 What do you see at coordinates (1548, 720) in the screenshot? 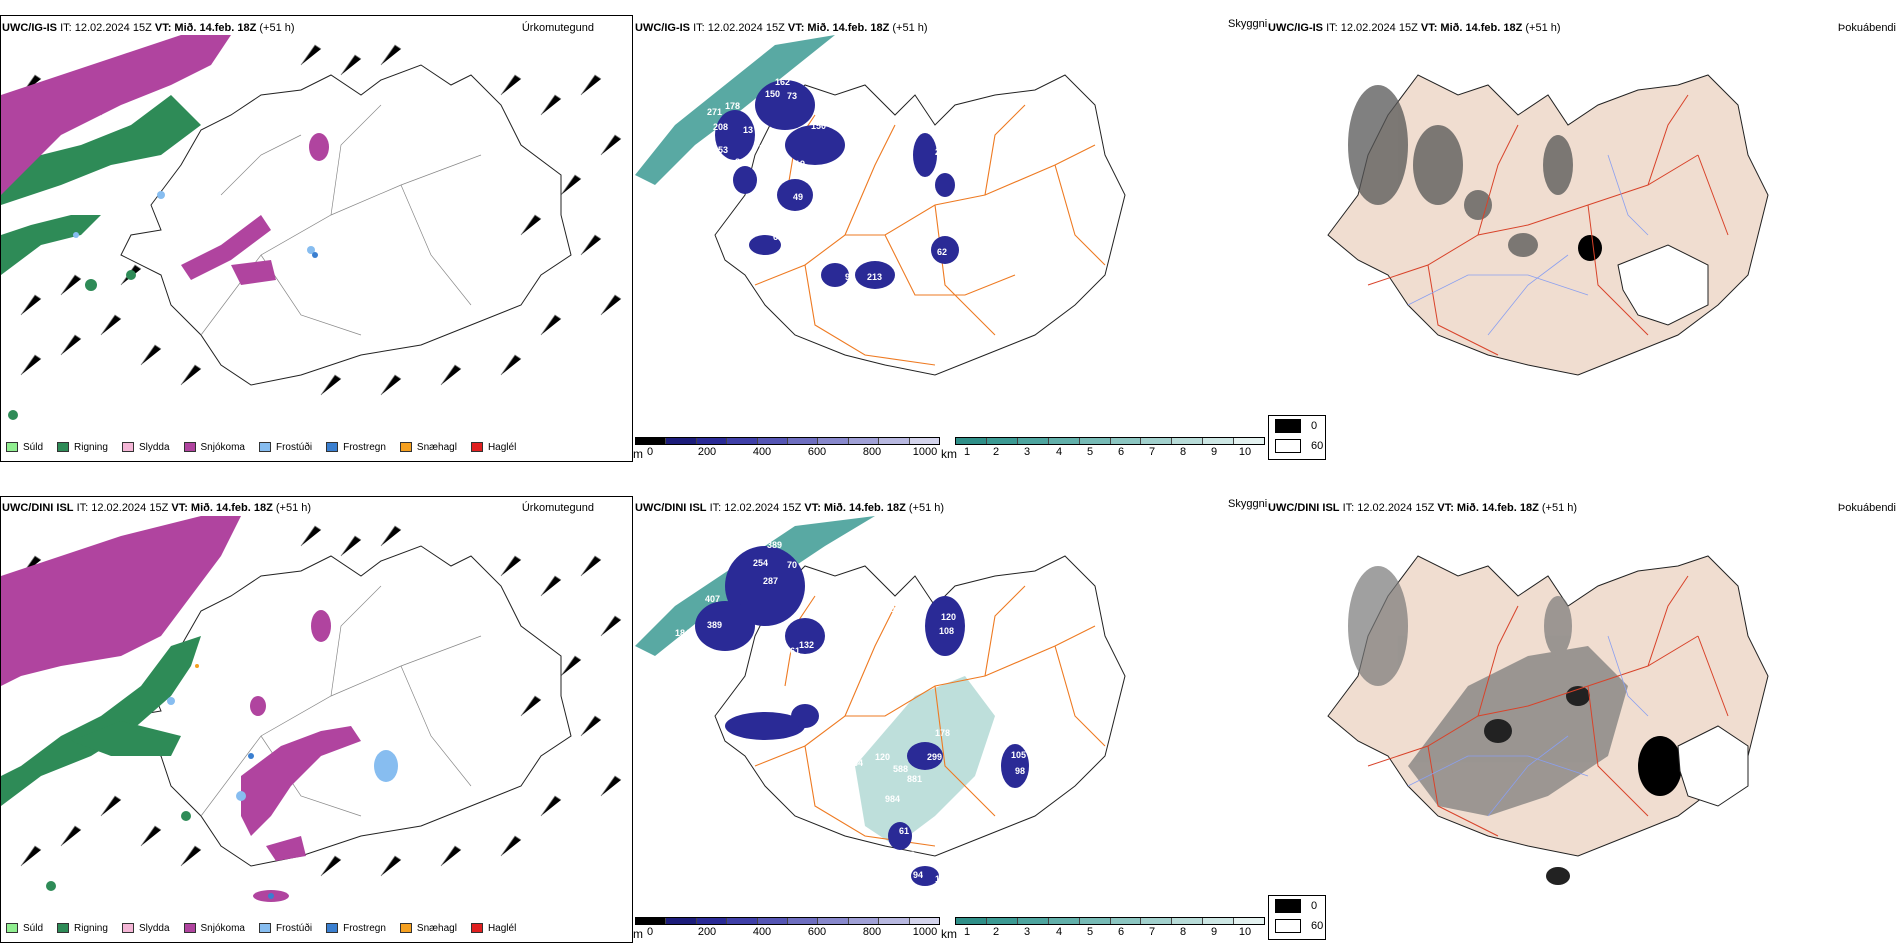
I see `fog-map-row2` at bounding box center [1548, 720].